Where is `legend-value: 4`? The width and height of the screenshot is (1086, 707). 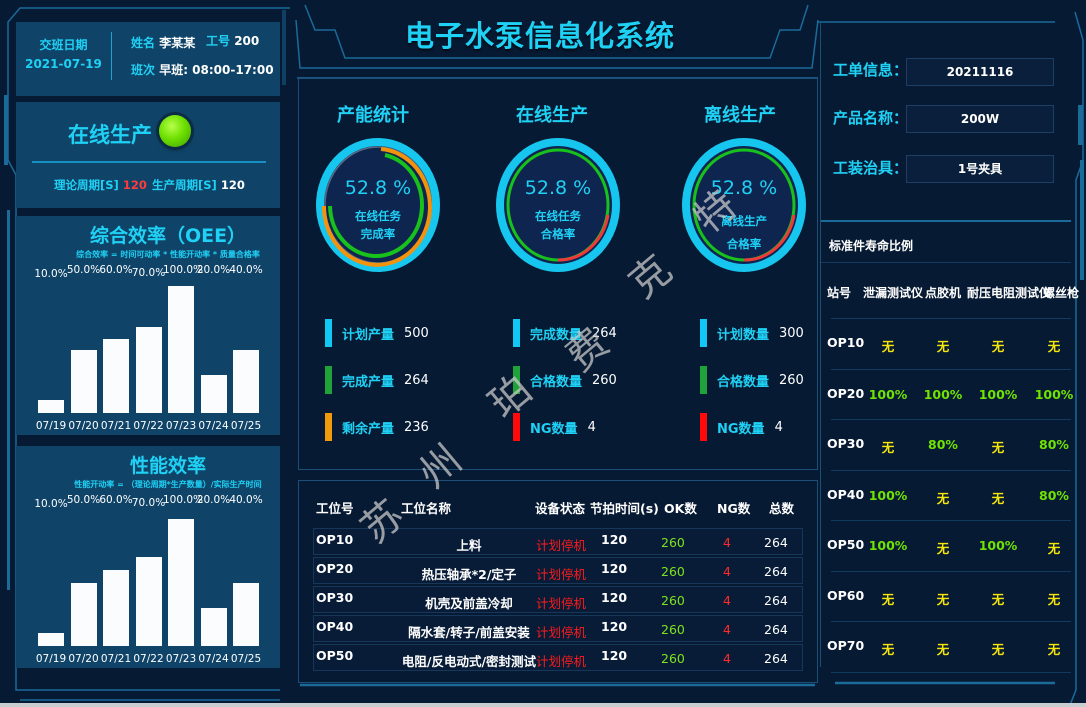 legend-value: 4 is located at coordinates (591, 427).